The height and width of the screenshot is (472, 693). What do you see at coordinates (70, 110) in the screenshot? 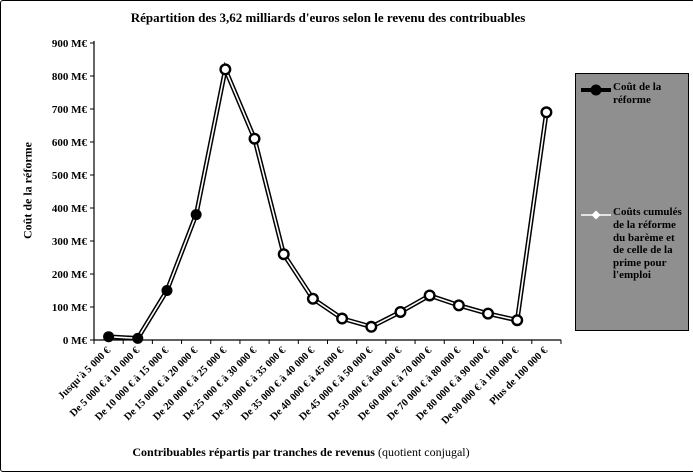
I see `y-tick-label: 700 M€` at bounding box center [70, 110].